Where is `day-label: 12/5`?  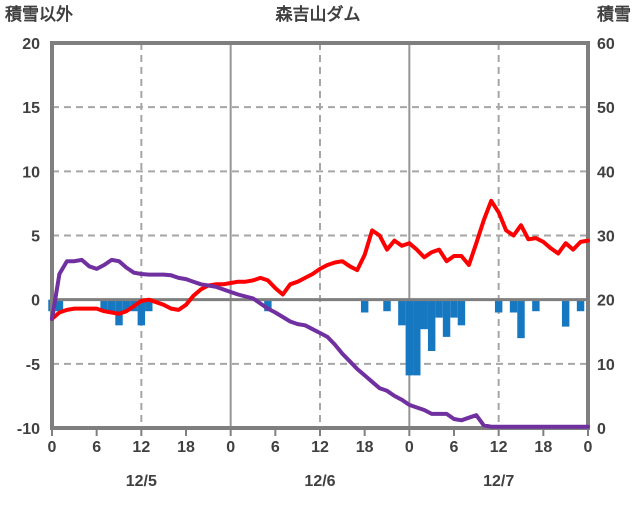
day-label: 12/5 is located at coordinates (141, 481).